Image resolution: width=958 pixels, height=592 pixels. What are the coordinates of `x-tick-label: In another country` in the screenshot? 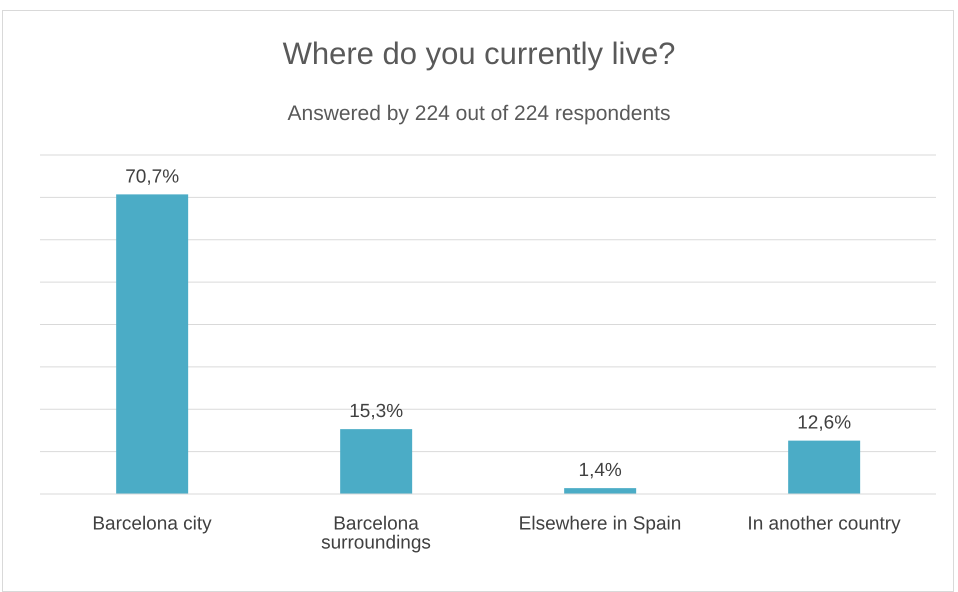 It's located at (824, 523).